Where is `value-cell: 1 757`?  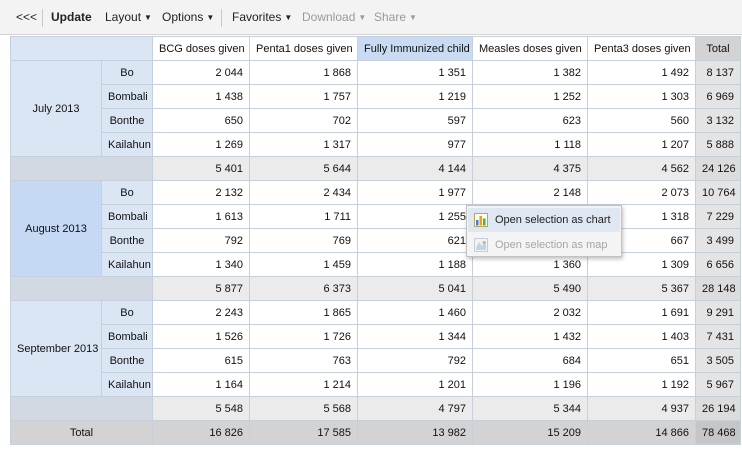
value-cell: 1 757 is located at coordinates (303, 96).